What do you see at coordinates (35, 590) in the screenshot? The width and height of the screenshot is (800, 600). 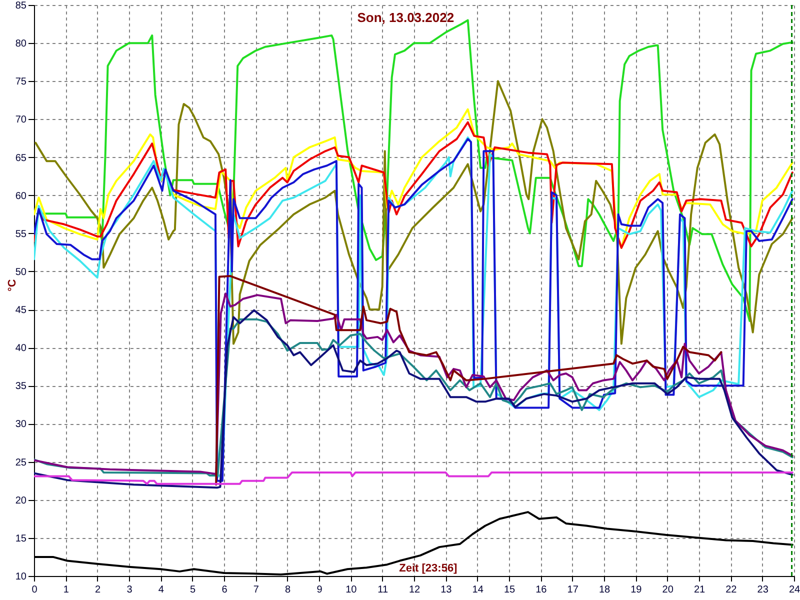 I see `x-tick-label: 0` at bounding box center [35, 590].